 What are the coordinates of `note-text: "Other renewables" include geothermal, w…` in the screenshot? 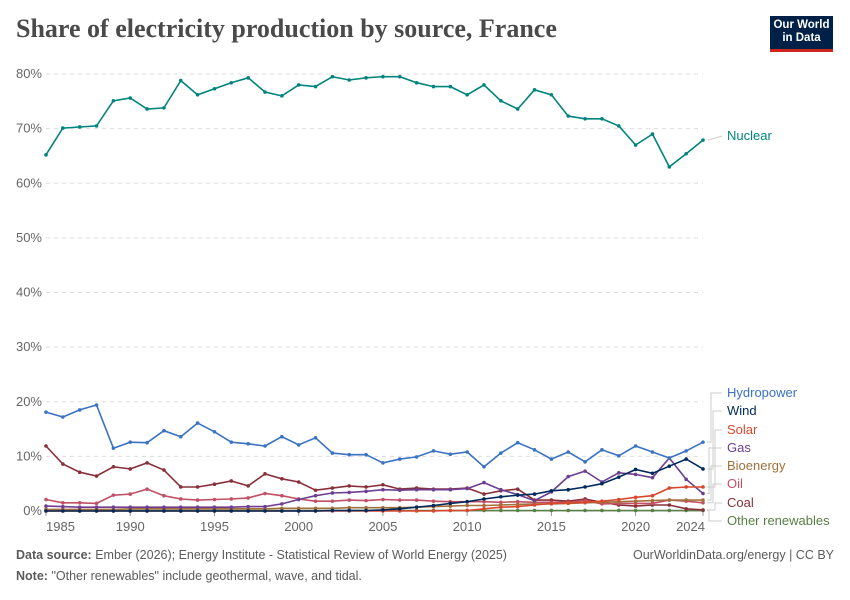 It's located at (206, 576).